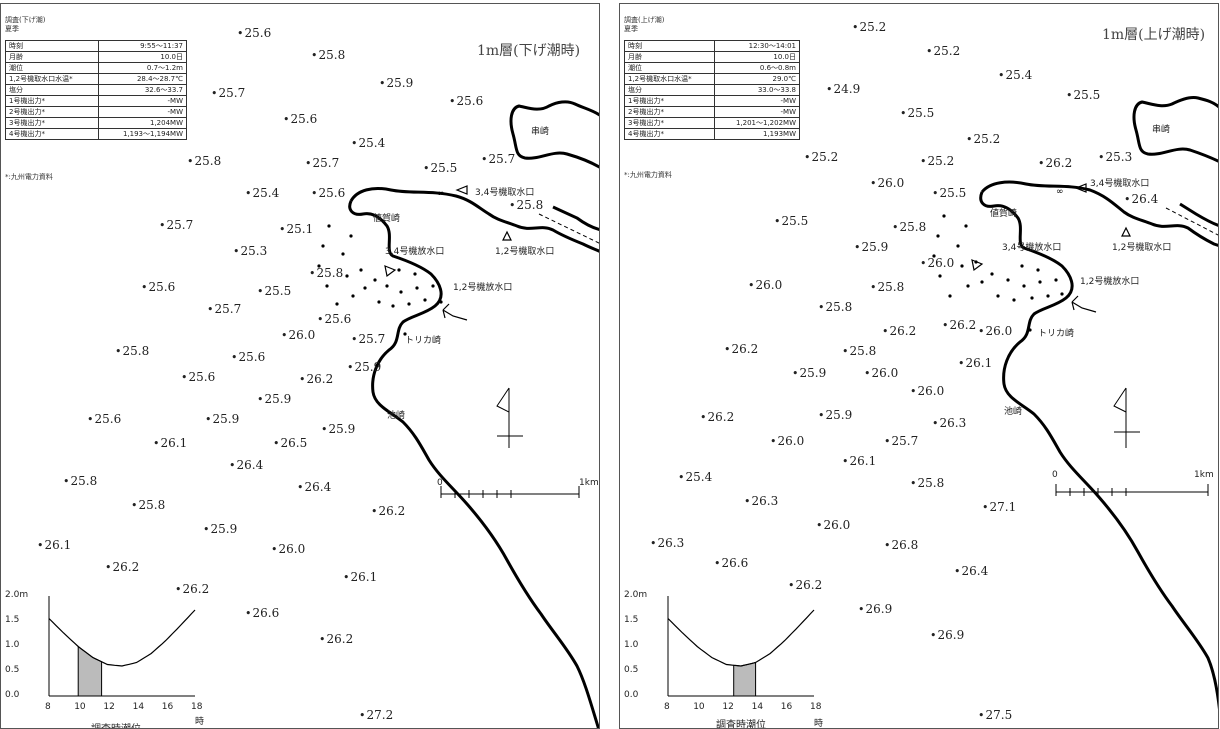 The height and width of the screenshot is (729, 1220). I want to click on tide-chart, so click(741, 646).